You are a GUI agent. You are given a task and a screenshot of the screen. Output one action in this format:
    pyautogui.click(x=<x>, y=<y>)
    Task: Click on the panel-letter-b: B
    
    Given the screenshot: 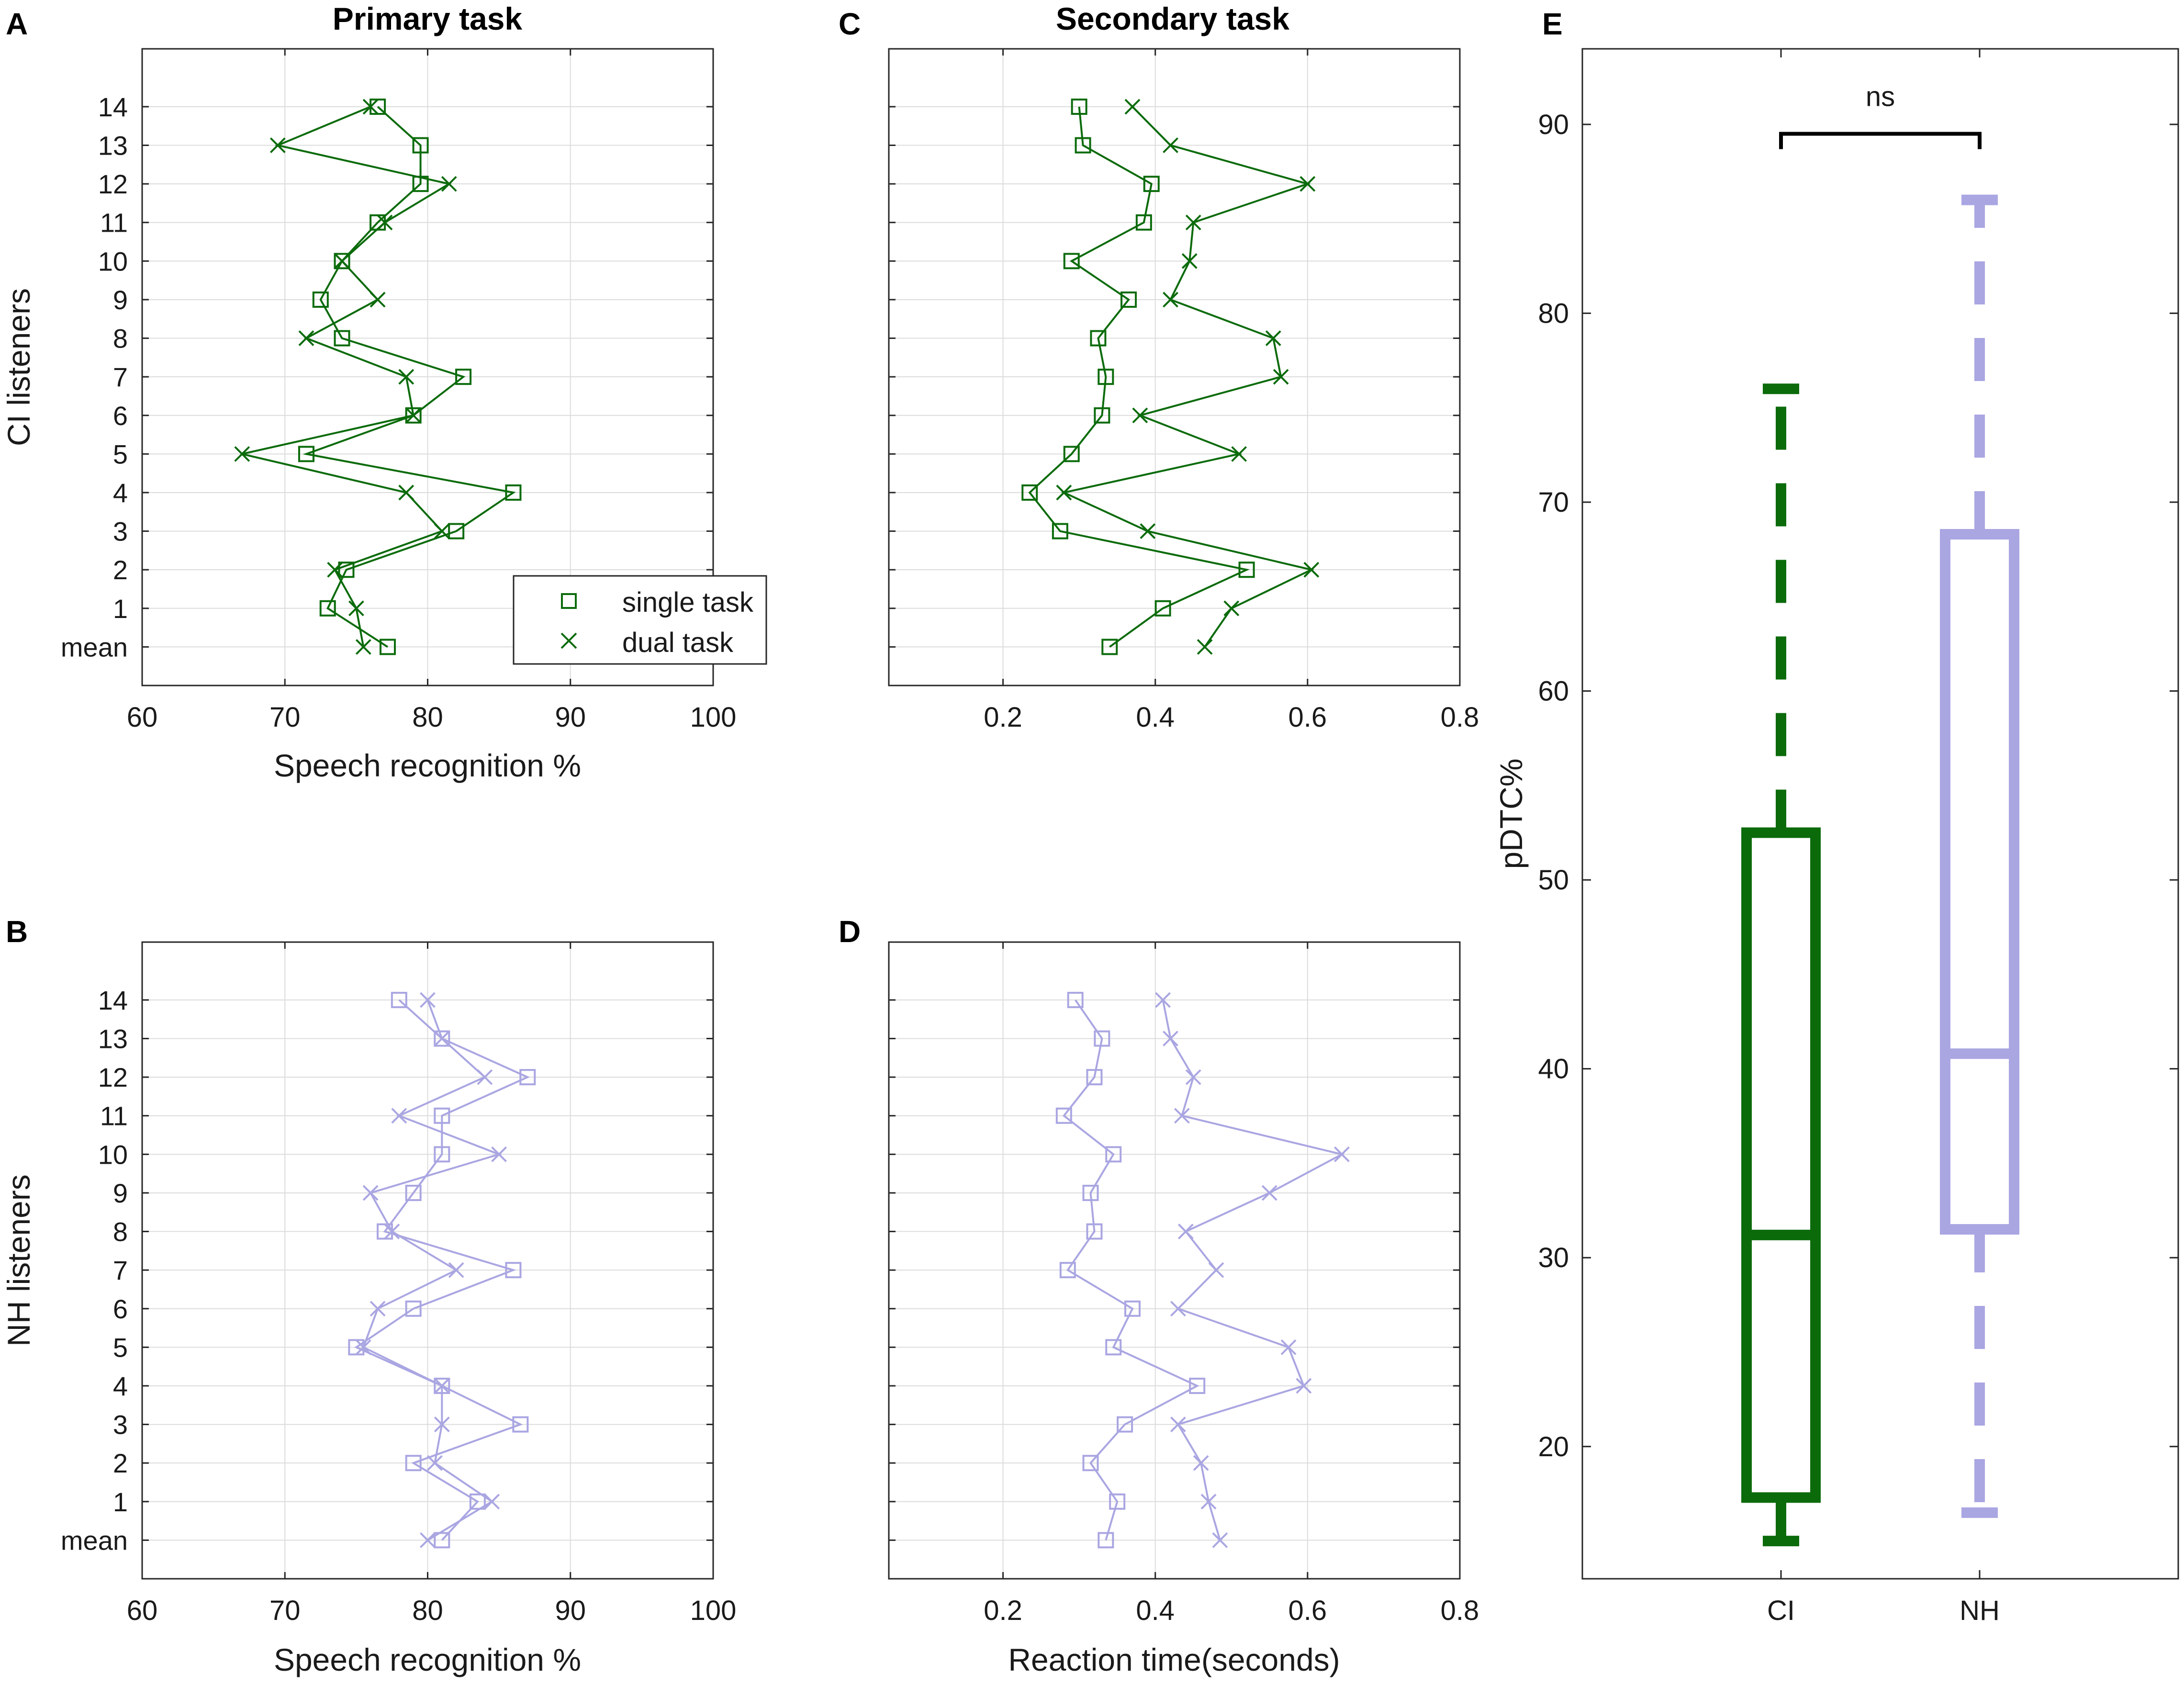 What is the action you would take?
    pyautogui.click(x=17, y=931)
    